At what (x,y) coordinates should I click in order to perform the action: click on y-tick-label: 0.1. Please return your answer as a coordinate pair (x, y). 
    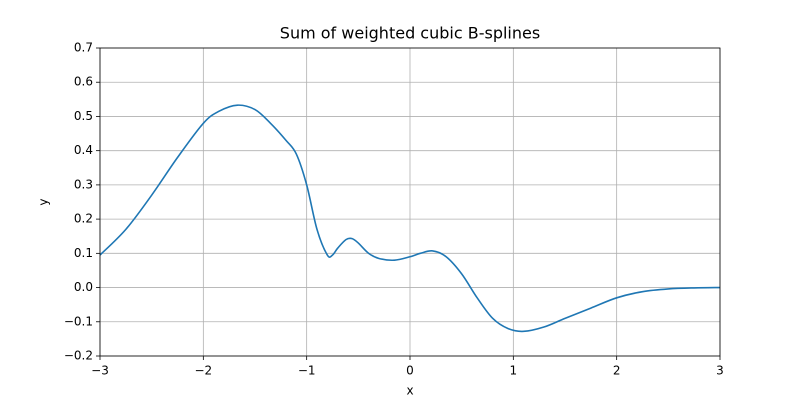
    Looking at the image, I should click on (83, 253).